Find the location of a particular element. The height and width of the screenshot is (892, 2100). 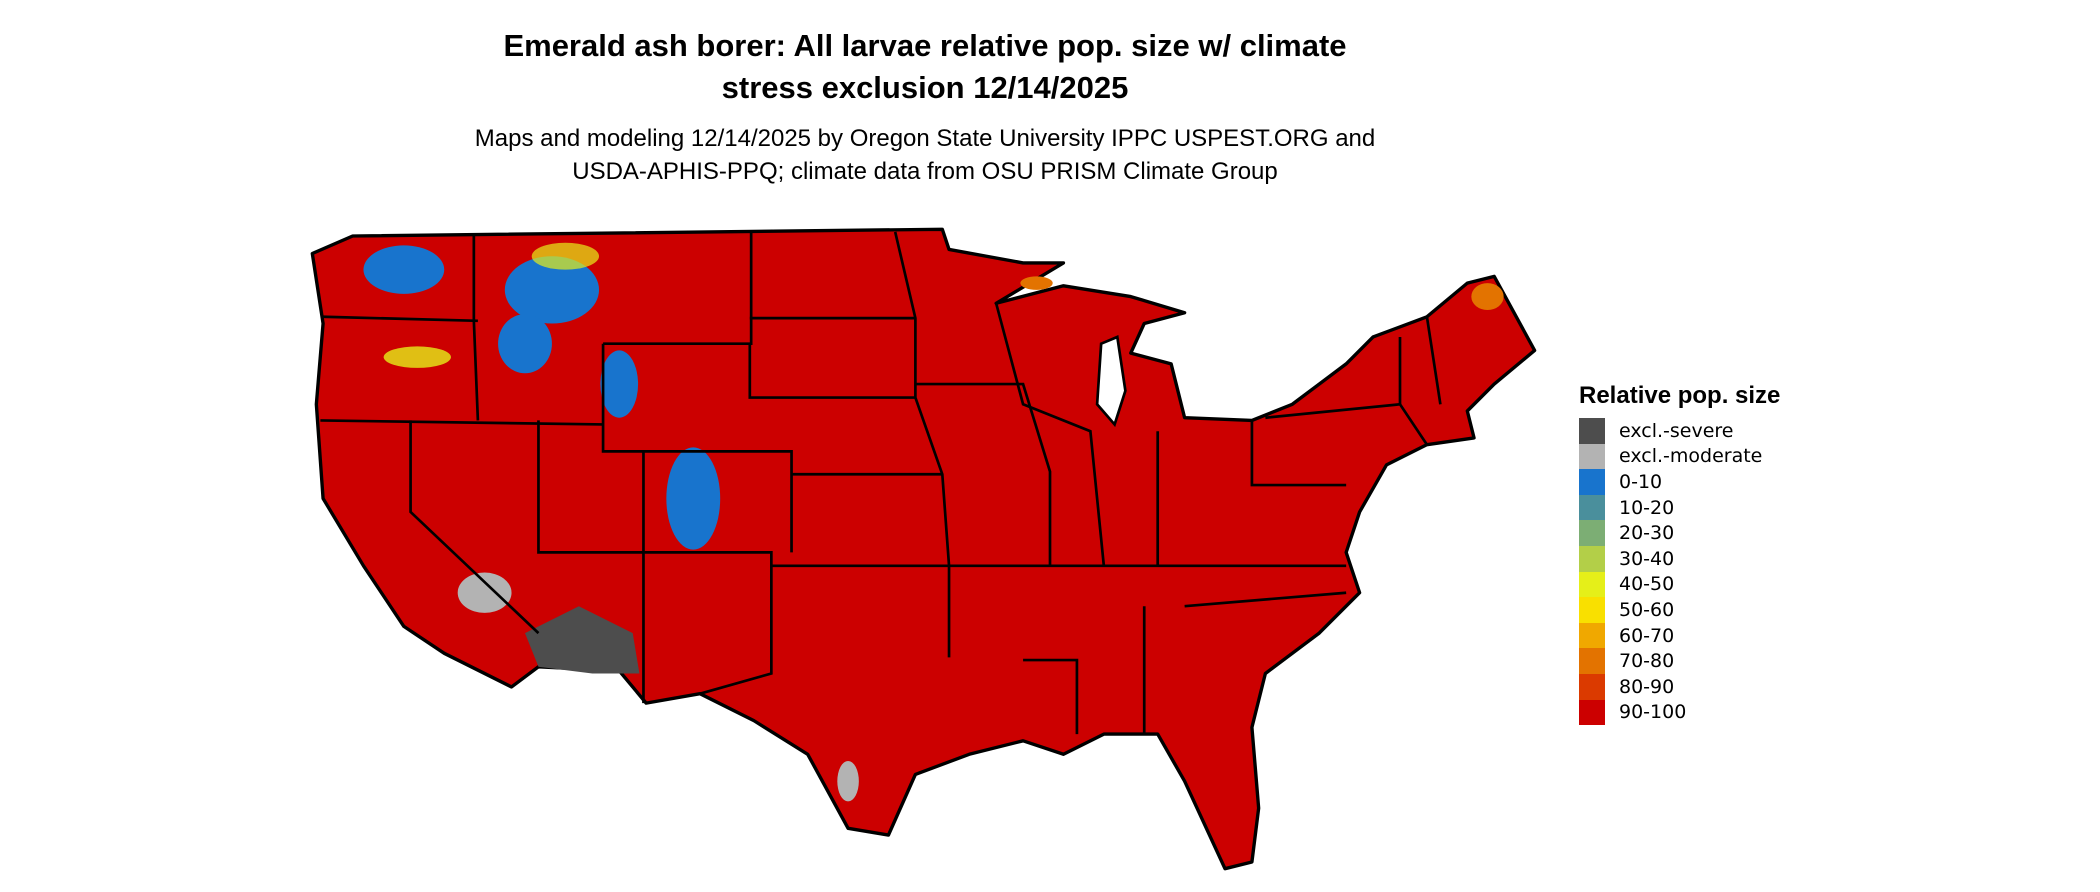

legend-item: 40-50 is located at coordinates (1679, 584).